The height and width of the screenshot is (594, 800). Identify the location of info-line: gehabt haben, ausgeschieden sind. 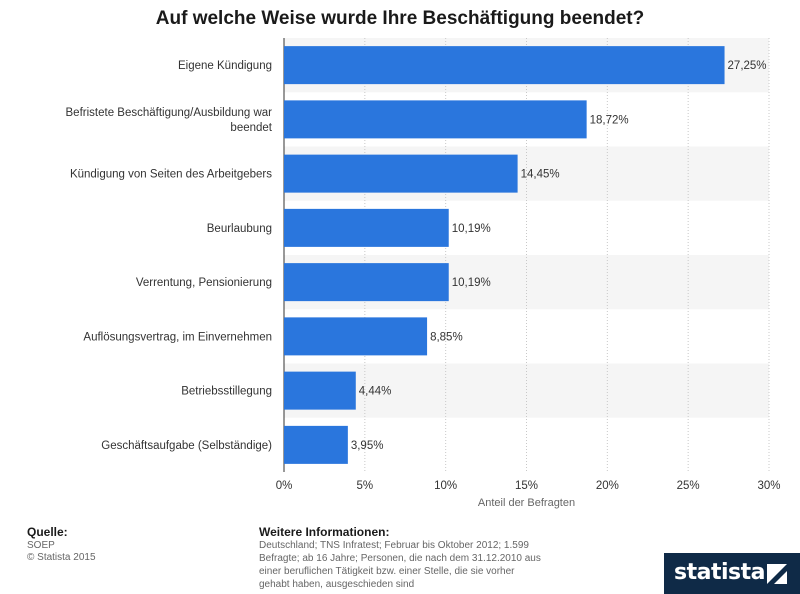
(337, 584).